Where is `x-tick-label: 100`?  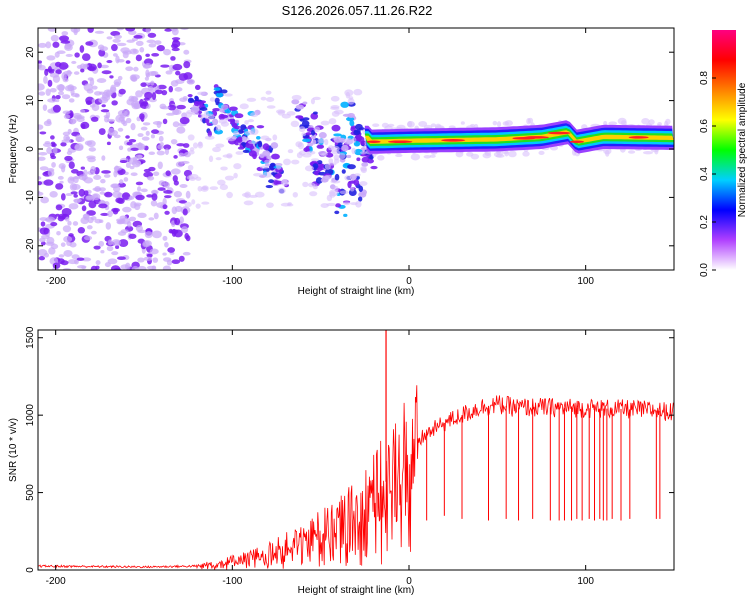 x-tick-label: 100 is located at coordinates (585, 281).